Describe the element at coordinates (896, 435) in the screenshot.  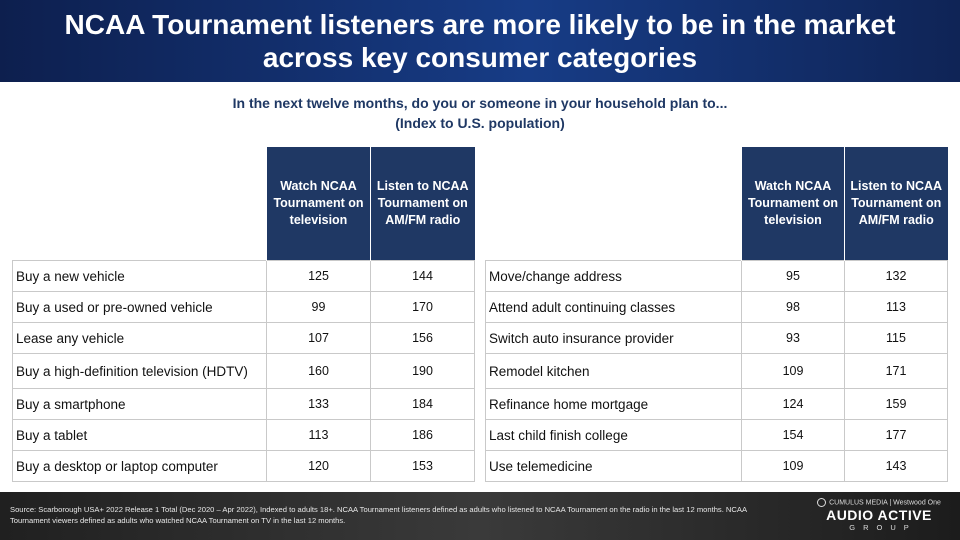
I see `radio-index: 177` at that location.